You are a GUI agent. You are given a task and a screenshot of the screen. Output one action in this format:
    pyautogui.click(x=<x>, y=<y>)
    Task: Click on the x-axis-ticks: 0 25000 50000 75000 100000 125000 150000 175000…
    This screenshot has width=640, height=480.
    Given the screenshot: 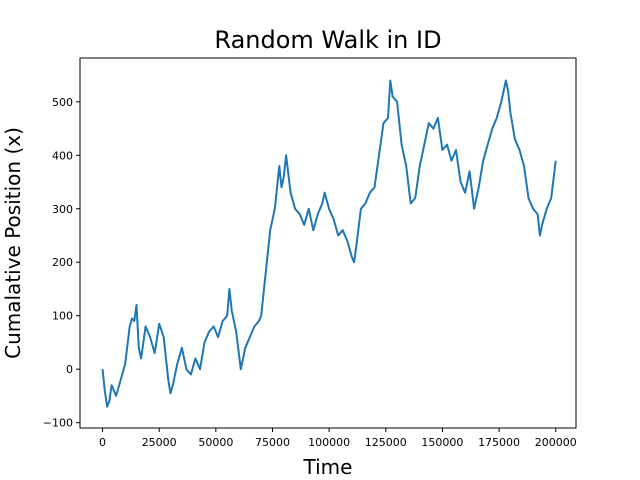 What is the action you would take?
    pyautogui.click(x=338, y=438)
    